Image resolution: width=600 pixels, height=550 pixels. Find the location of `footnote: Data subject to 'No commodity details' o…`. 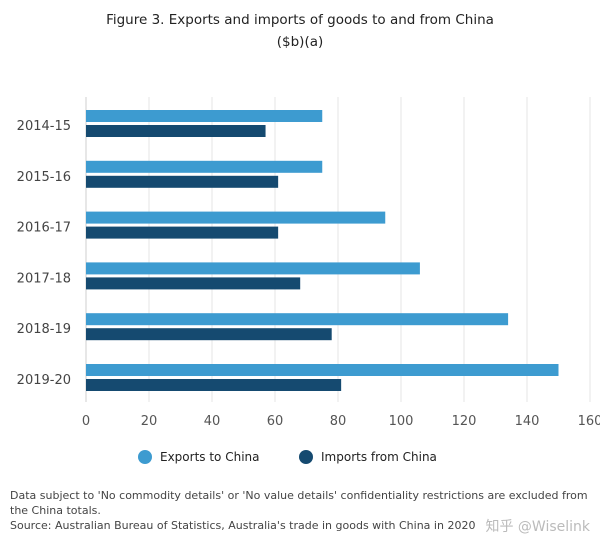

footnote: Data subject to 'No commodity details' o… is located at coordinates (302, 510).